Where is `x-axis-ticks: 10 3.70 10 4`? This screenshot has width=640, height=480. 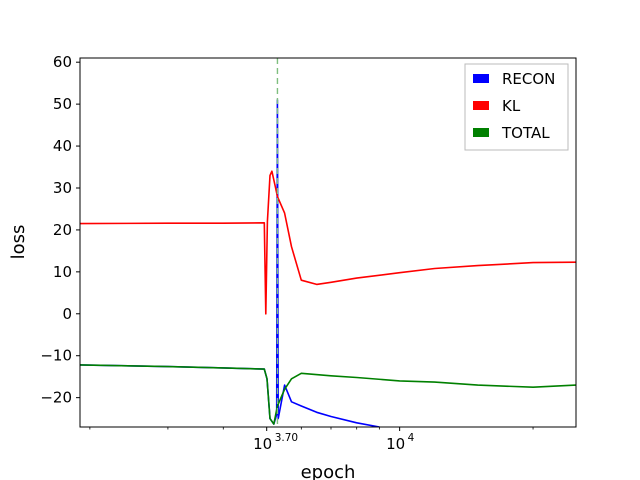
x-axis-ticks: 10 3.70 10 4 is located at coordinates (311, 440).